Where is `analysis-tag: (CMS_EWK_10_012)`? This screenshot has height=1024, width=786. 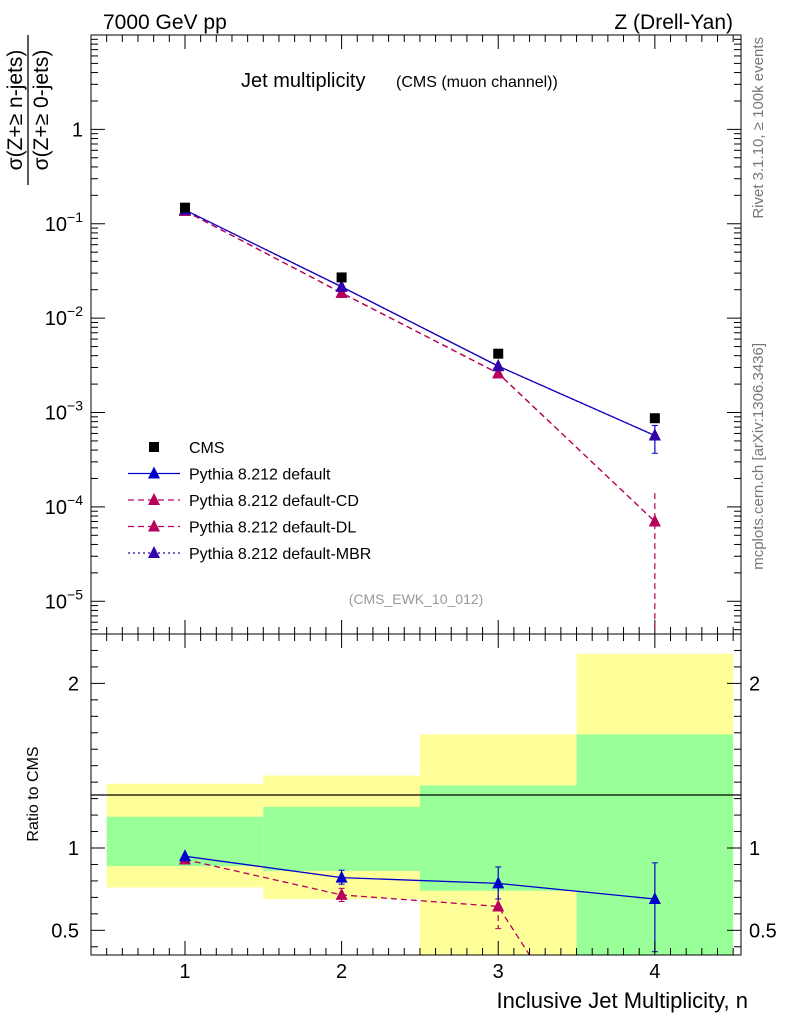
analysis-tag: (CMS_EWK_10_012) is located at coordinates (416, 599).